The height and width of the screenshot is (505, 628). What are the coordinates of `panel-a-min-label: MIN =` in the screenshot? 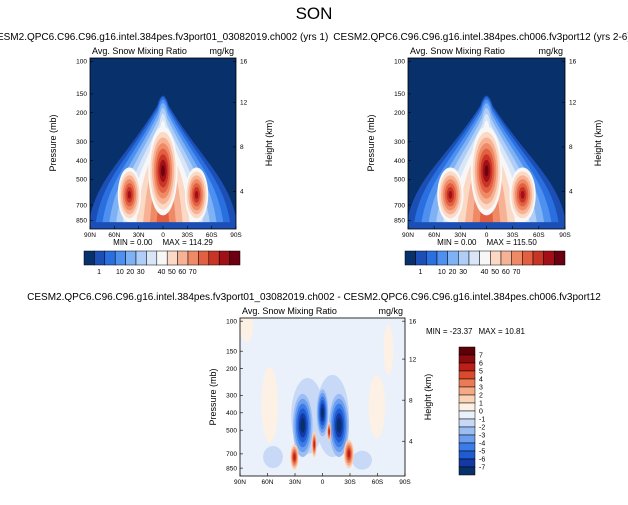 It's located at (125, 242).